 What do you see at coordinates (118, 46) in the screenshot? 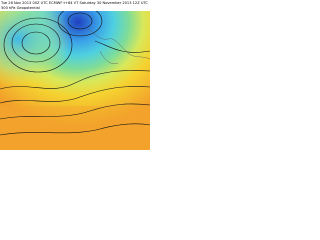
I see `coastlines` at bounding box center [118, 46].